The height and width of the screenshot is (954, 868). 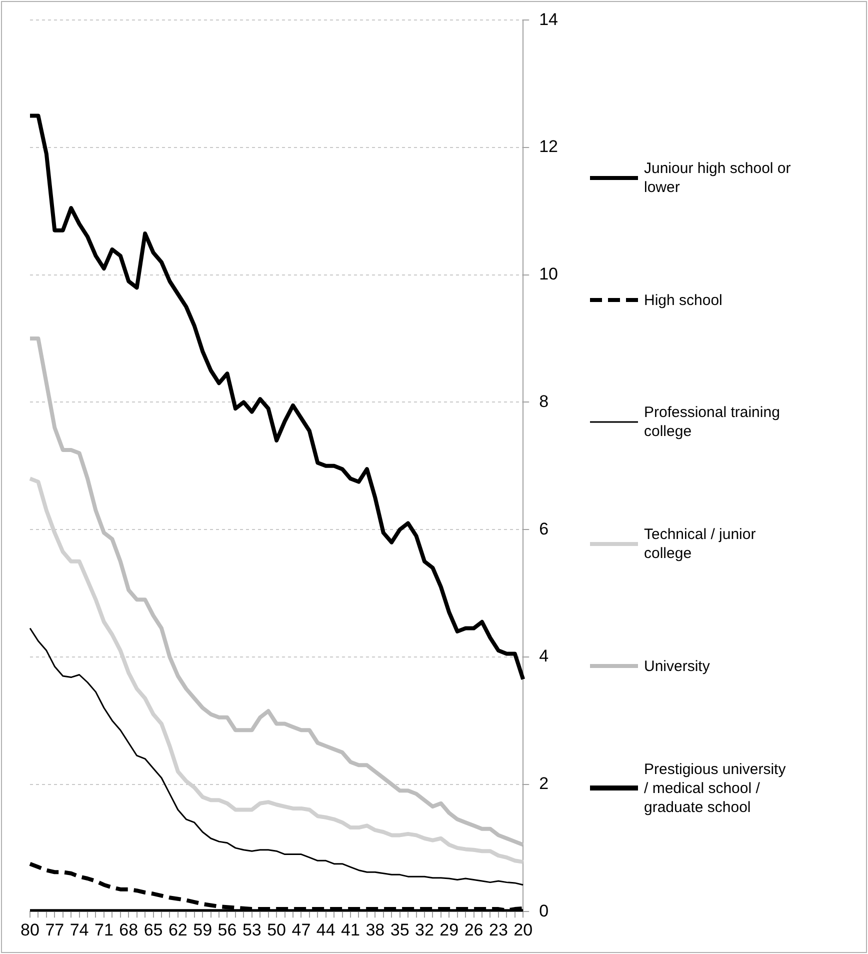 What do you see at coordinates (350, 930) in the screenshot?
I see `x-tick-label: 41` at bounding box center [350, 930].